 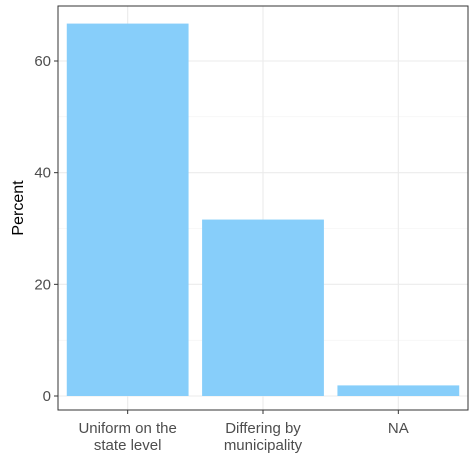 I want to click on y-axis-ticks: 0 20 40 60, so click(x=46, y=229).